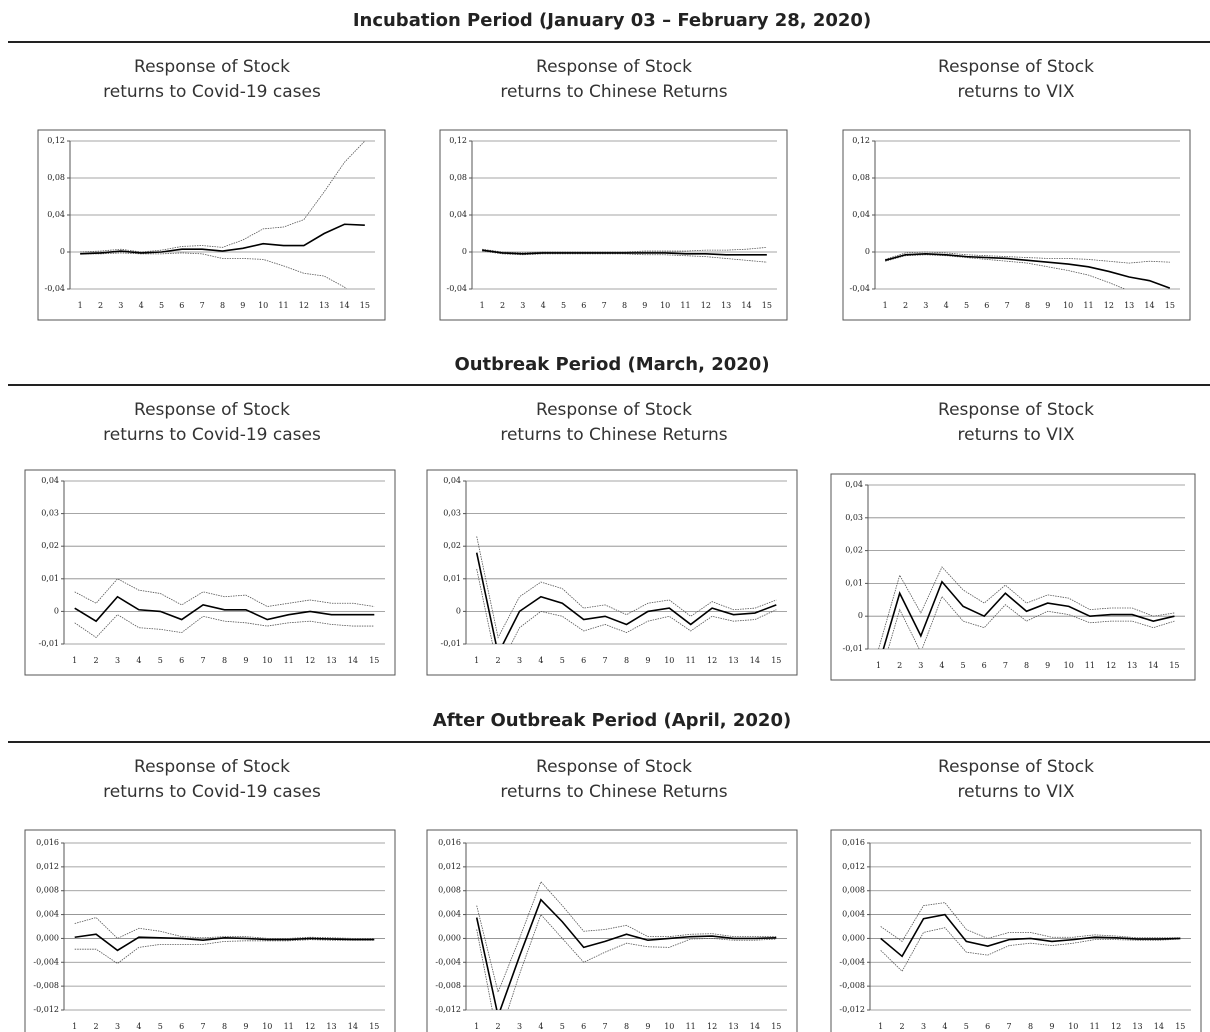  What do you see at coordinates (449, 866) in the screenshot?
I see `y-tick-label: 0,012` at bounding box center [449, 866].